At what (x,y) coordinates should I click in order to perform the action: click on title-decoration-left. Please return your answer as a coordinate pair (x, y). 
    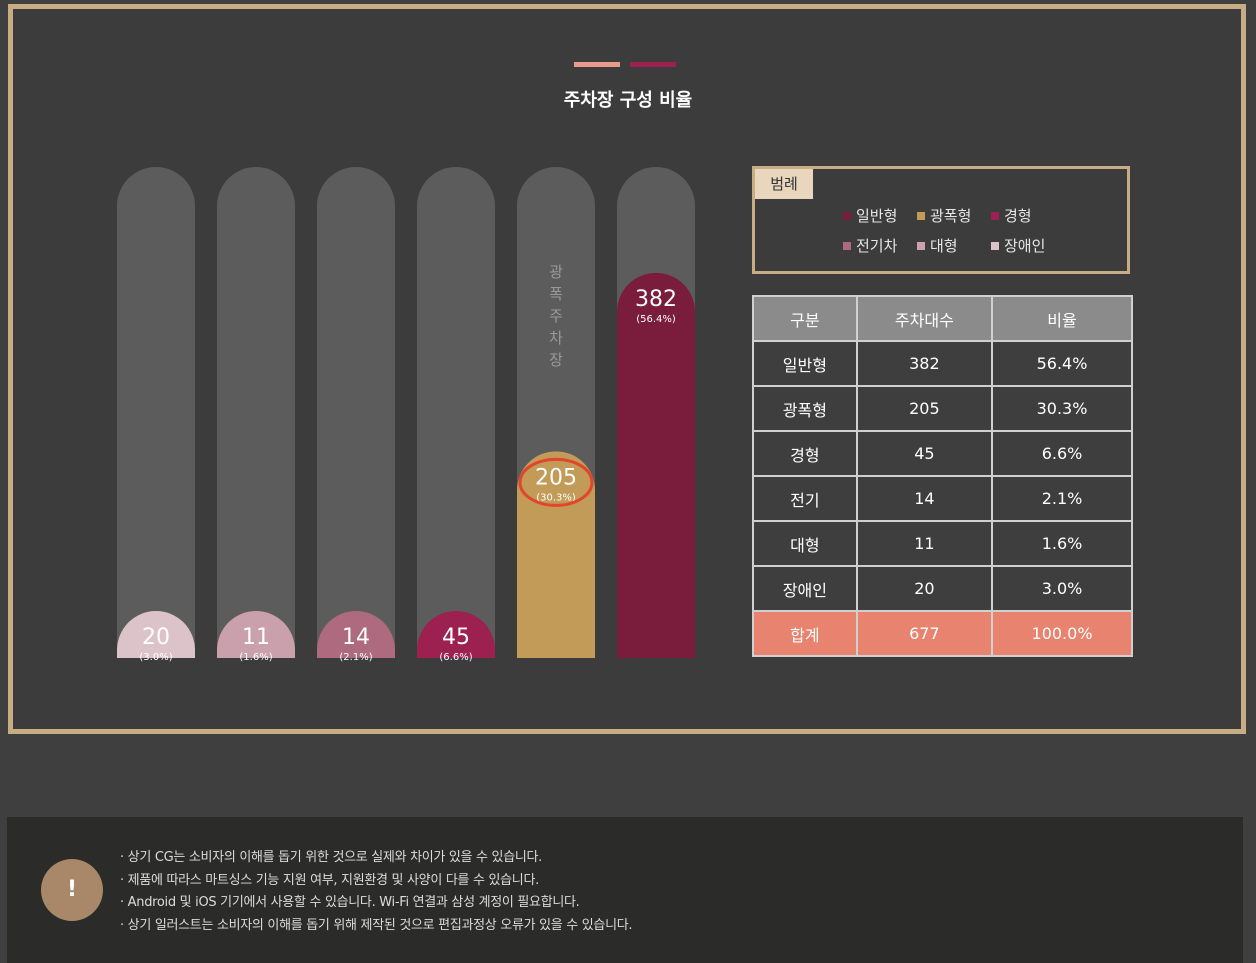
    Looking at the image, I should click on (597, 64).